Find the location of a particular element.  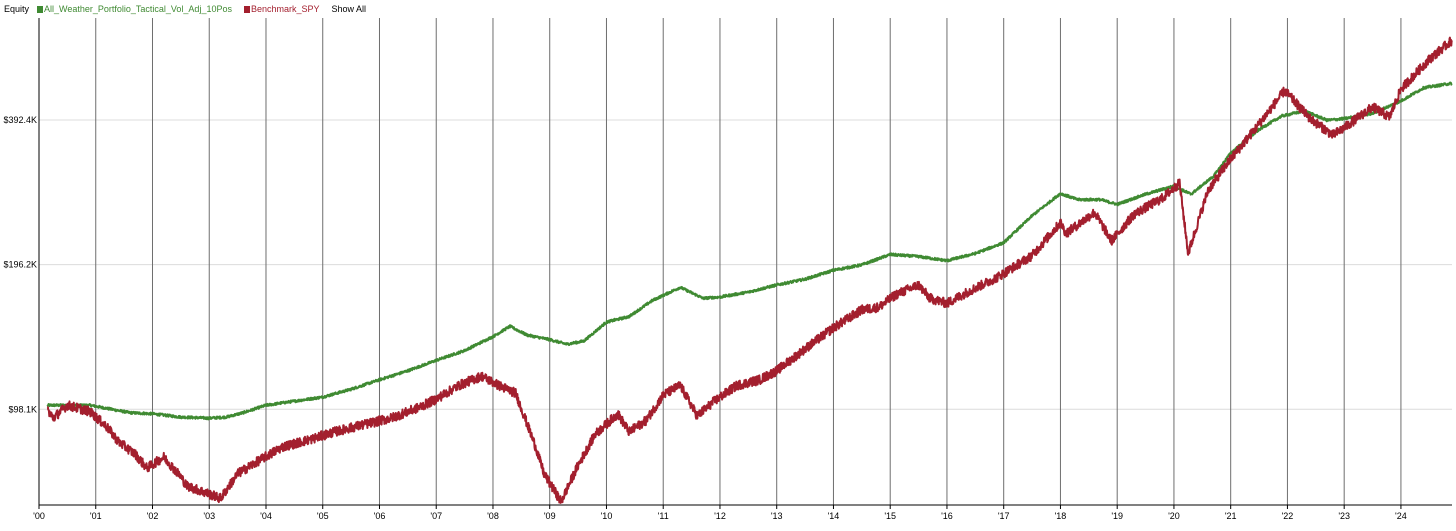

y-tick-label: $196.2K is located at coordinates (20, 265).